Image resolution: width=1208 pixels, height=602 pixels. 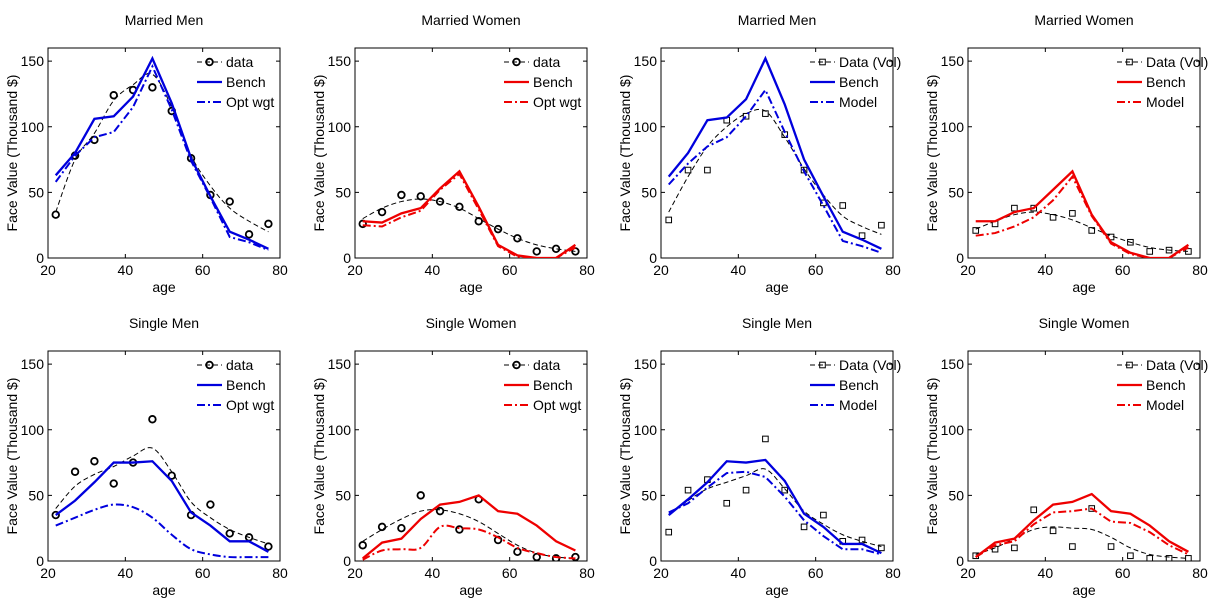 I want to click on chart-8-legend-label: Bench, so click(x=1166, y=385).